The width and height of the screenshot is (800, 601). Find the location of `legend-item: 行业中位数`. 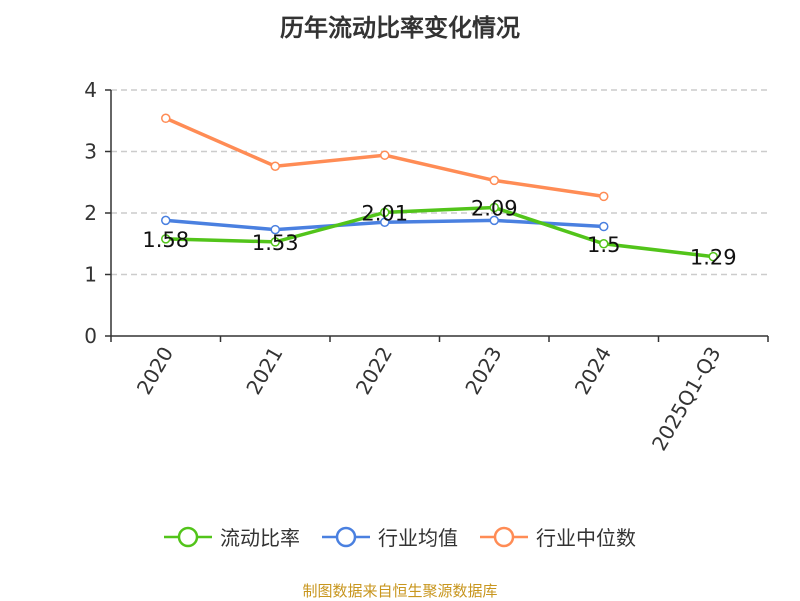

legend-item: 行业中位数 is located at coordinates (558, 536).